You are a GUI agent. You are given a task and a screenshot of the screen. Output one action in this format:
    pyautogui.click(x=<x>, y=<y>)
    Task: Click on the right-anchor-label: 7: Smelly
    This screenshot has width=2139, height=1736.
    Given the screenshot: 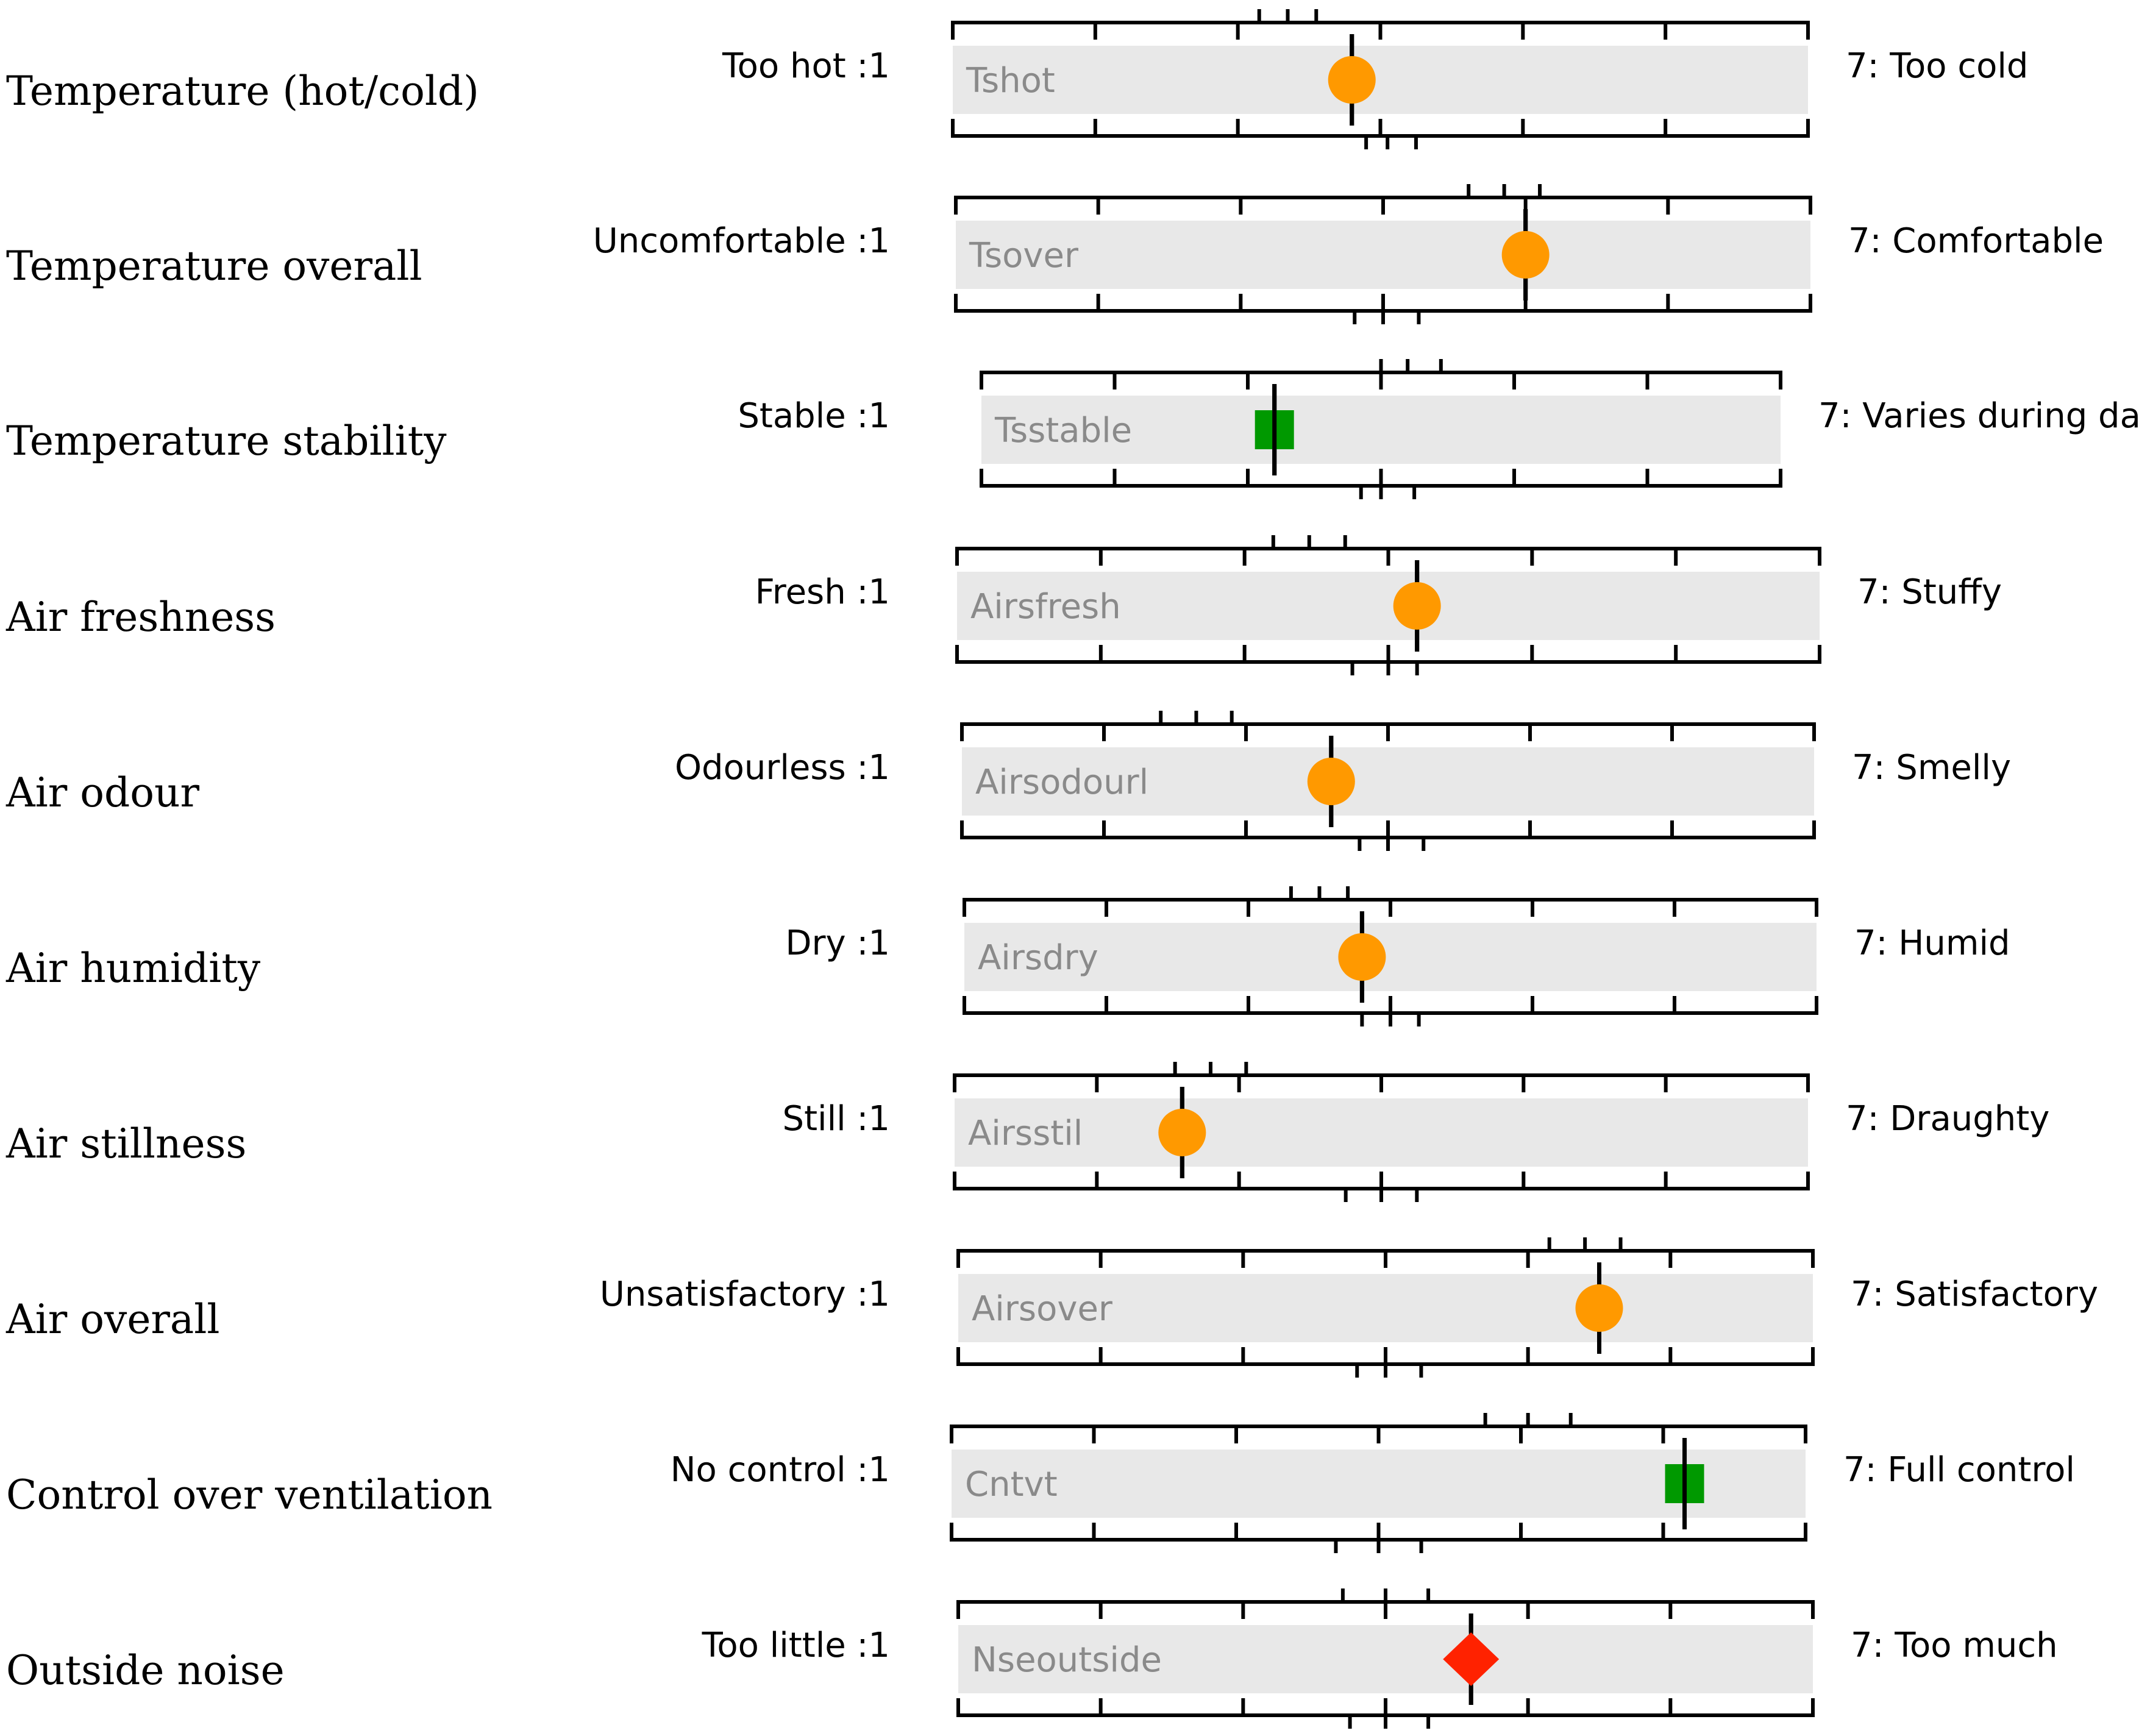 What is the action you would take?
    pyautogui.click(x=1931, y=768)
    